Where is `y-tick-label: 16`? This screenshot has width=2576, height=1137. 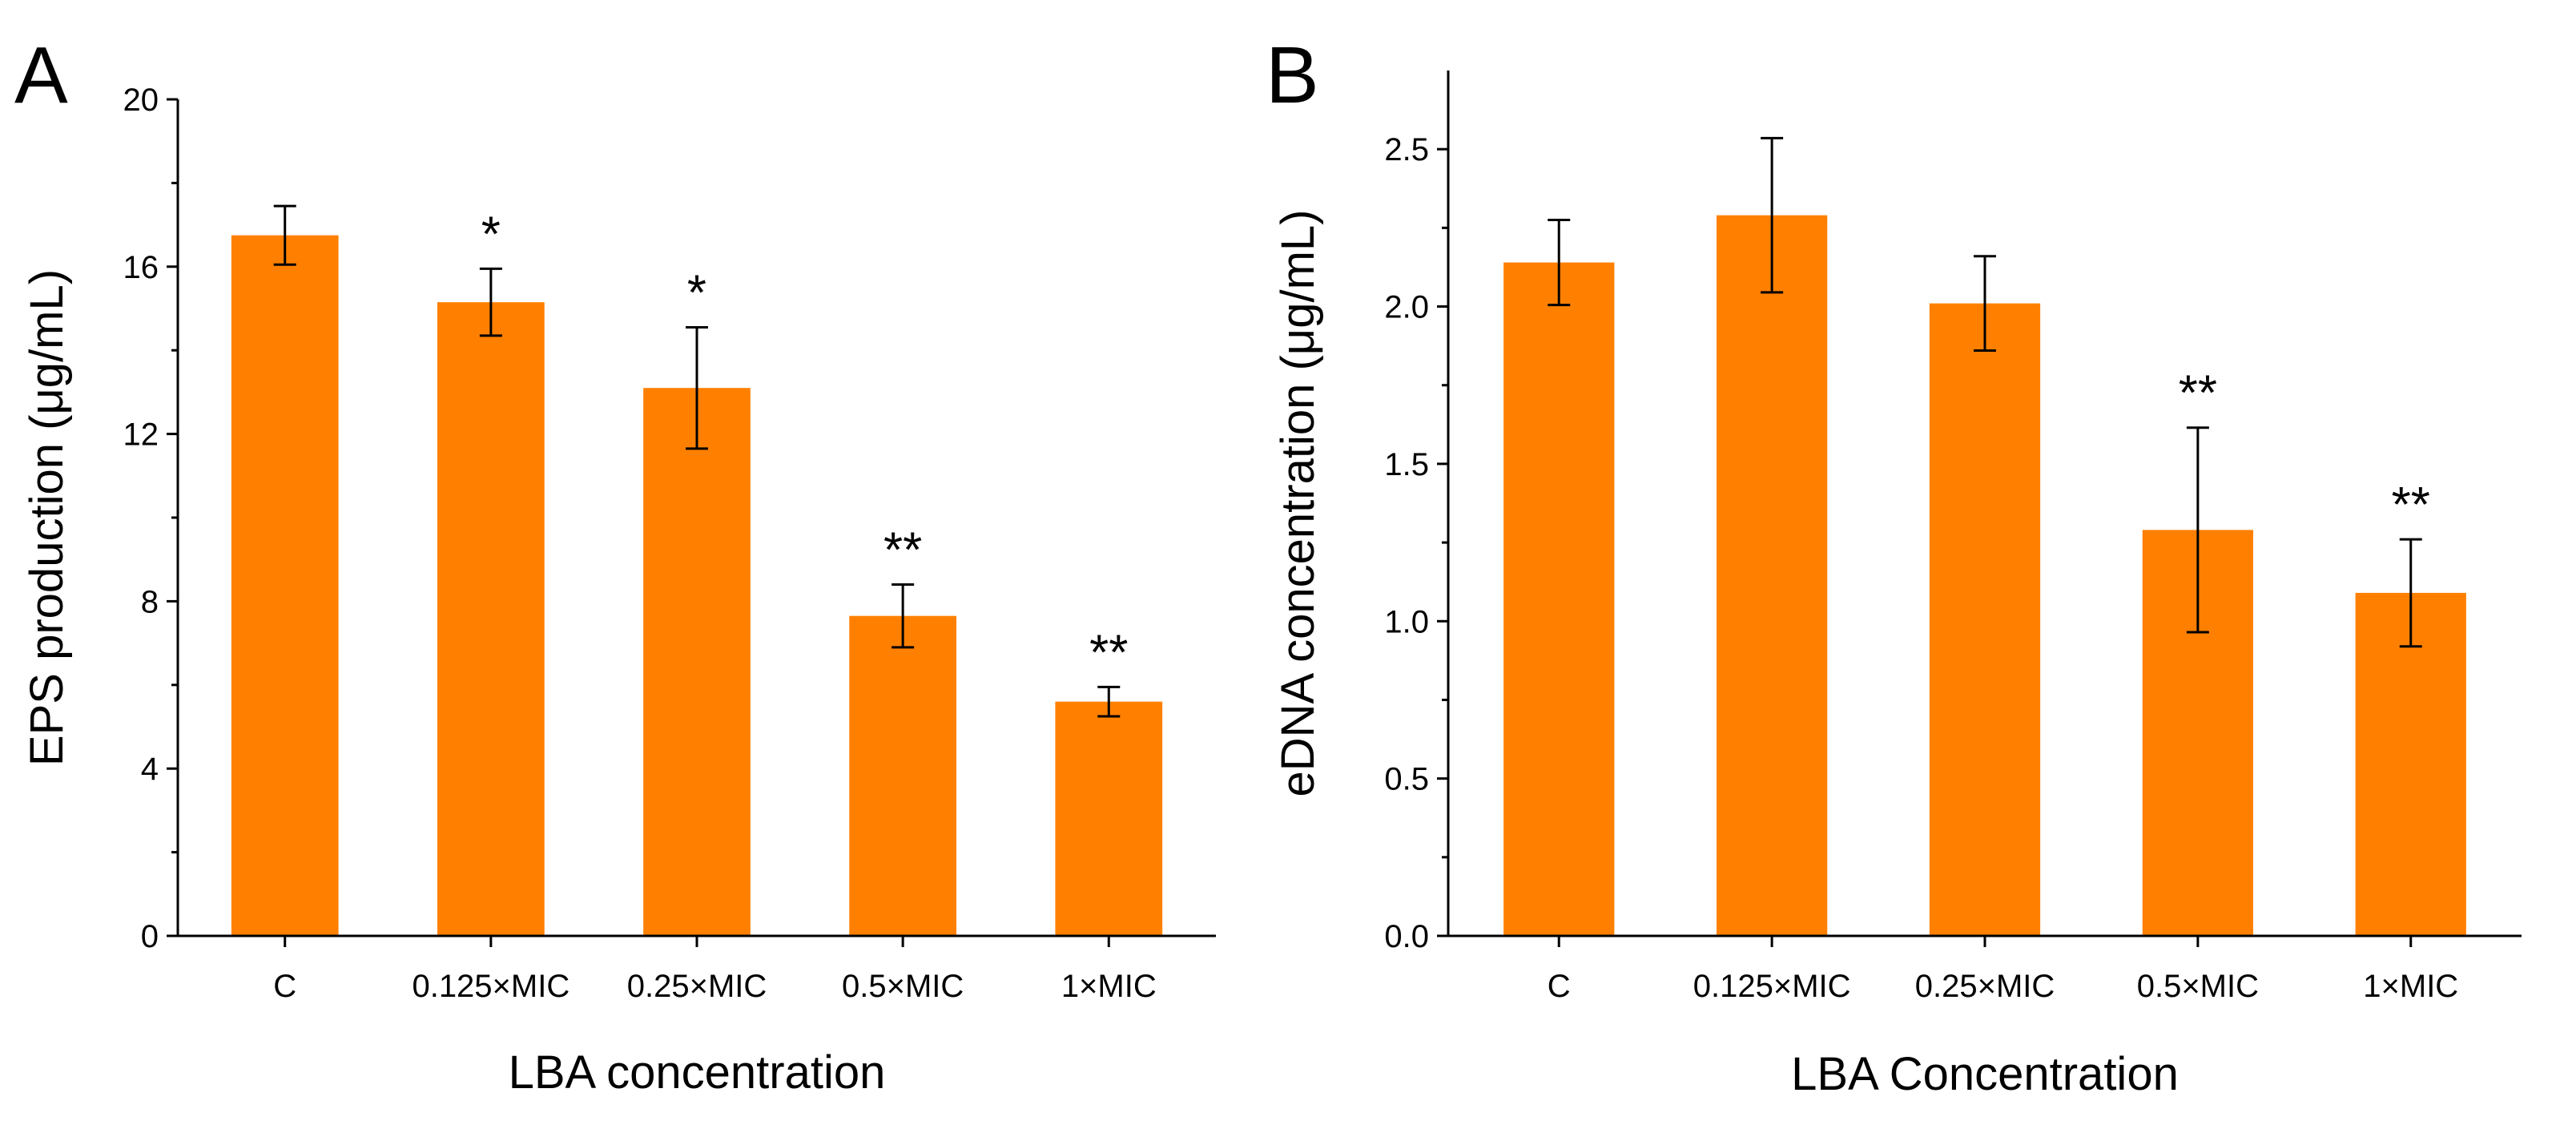 y-tick-label: 16 is located at coordinates (141, 267).